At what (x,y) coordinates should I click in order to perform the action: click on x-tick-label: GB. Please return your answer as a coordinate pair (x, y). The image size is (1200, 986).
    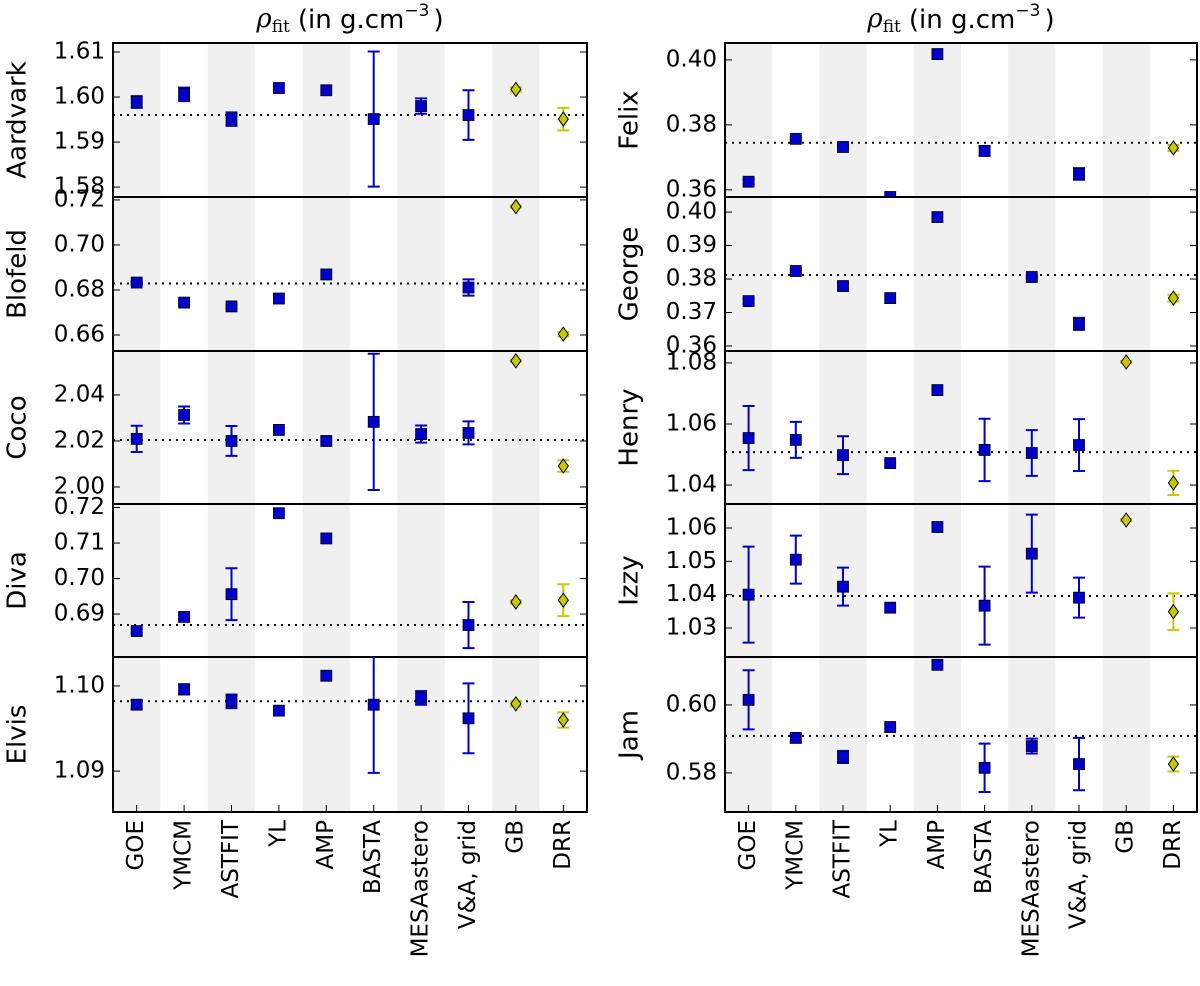
    Looking at the image, I should click on (515, 837).